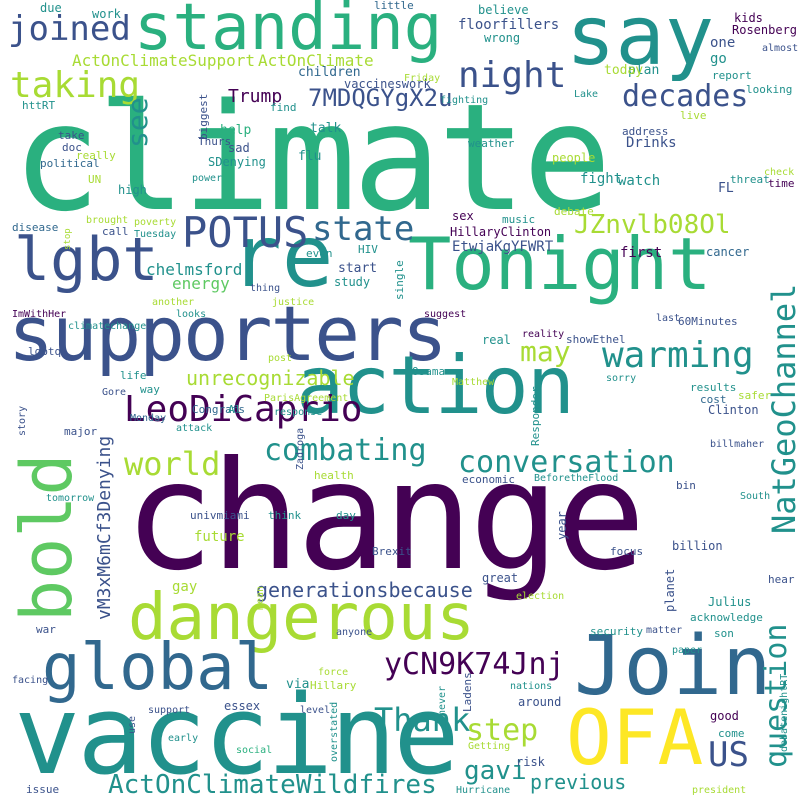 This screenshot has width=800, height=800. Describe the element at coordinates (394, 6) in the screenshot. I see `word: little` at that location.